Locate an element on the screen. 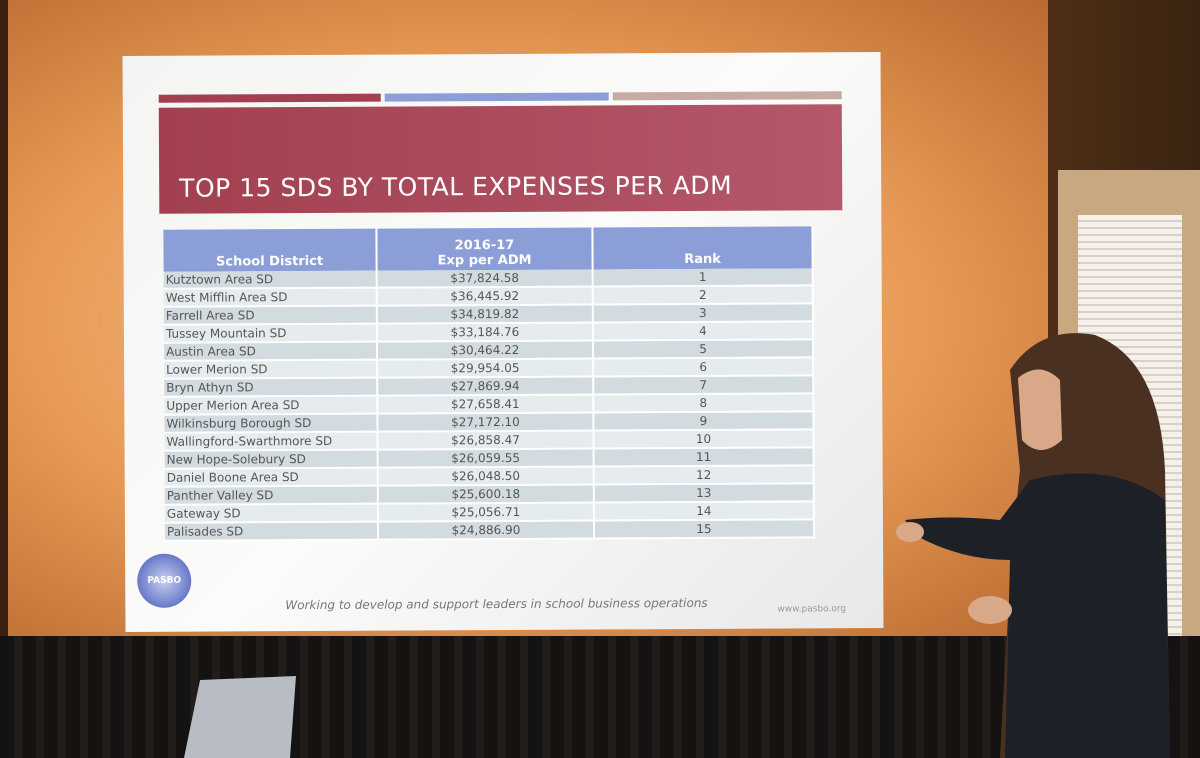 Image resolution: width=1200 pixels, height=758 pixels. presenter-body is located at coordinates (1037, 615).